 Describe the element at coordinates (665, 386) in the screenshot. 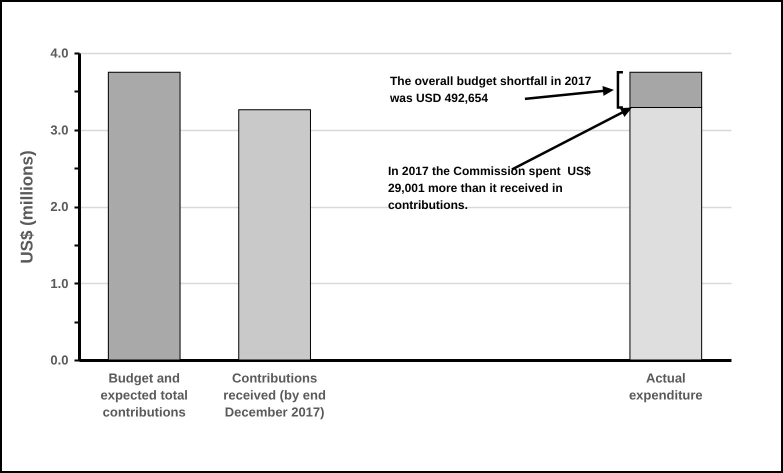

I see `x-tick-label: Actual expenditure` at that location.